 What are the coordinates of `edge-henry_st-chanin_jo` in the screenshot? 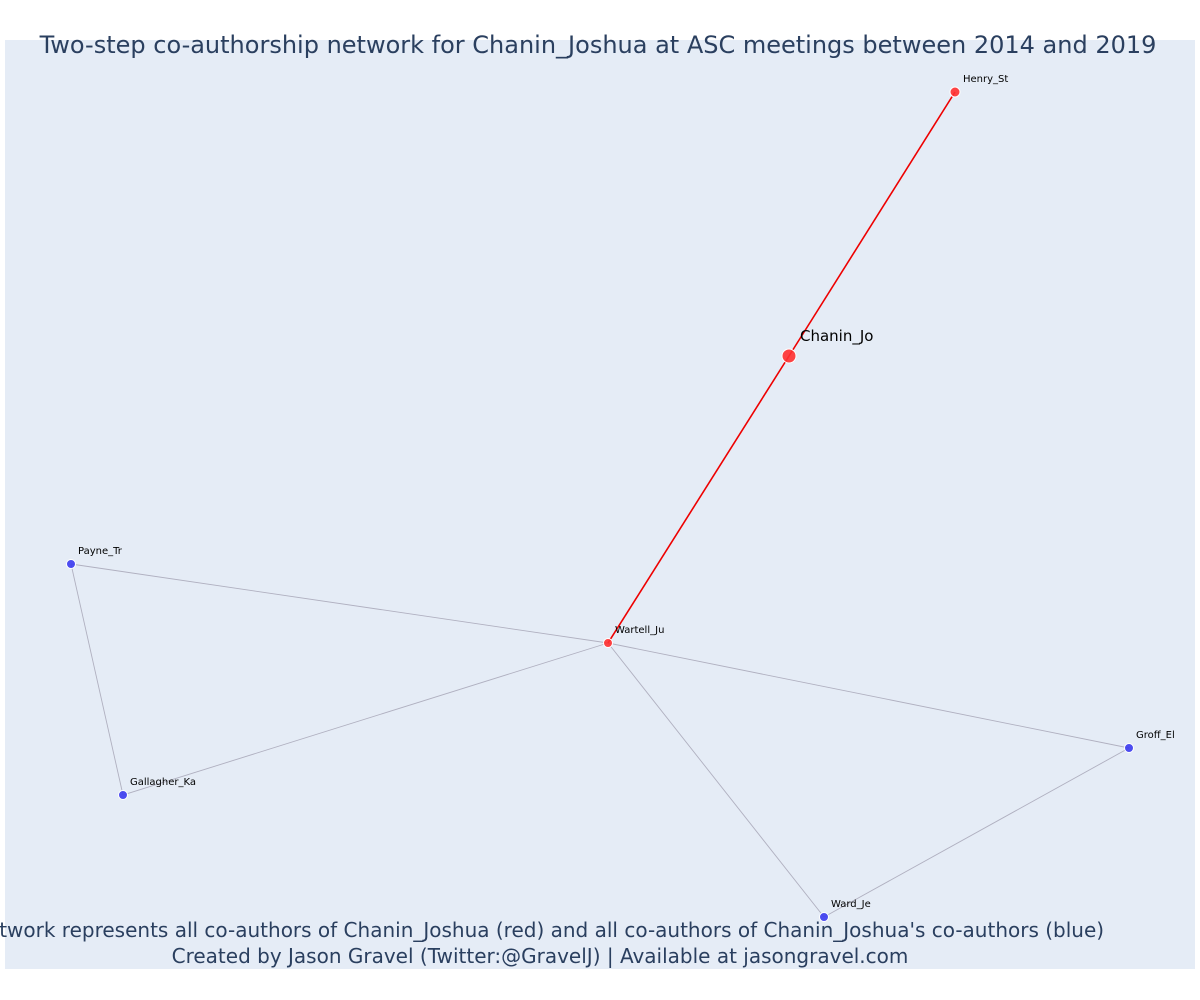 It's located at (872, 224).